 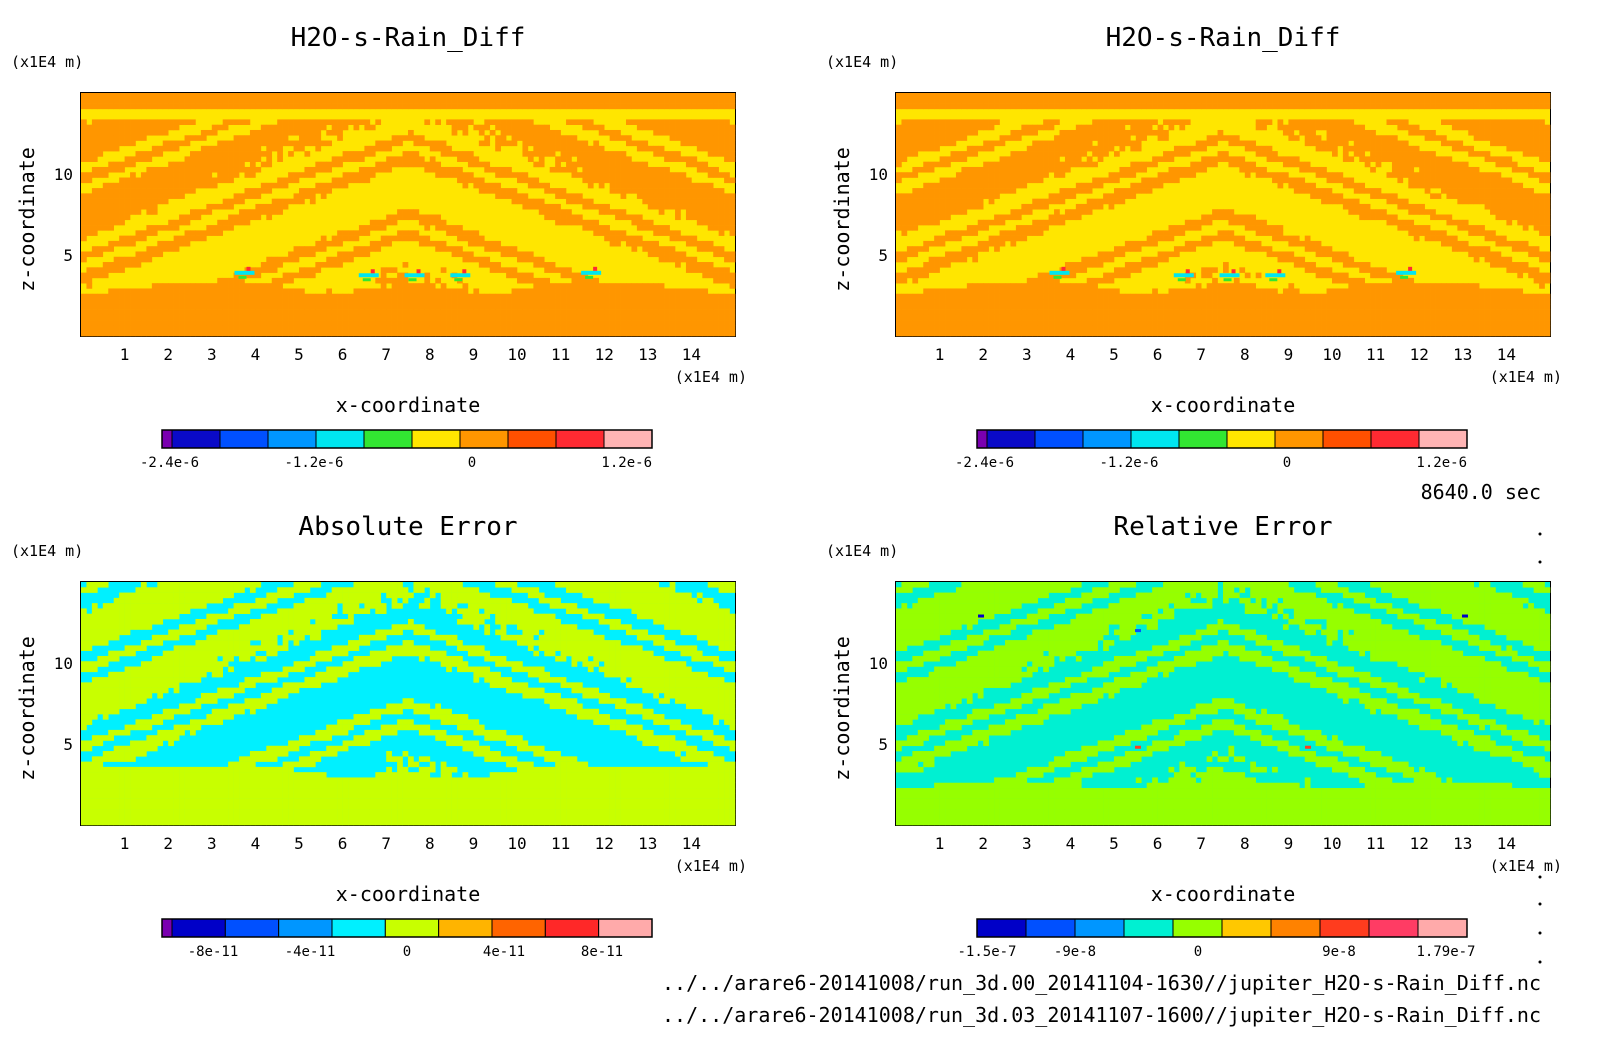 I want to click on colorbar-swatch, so click(x=196, y=439).